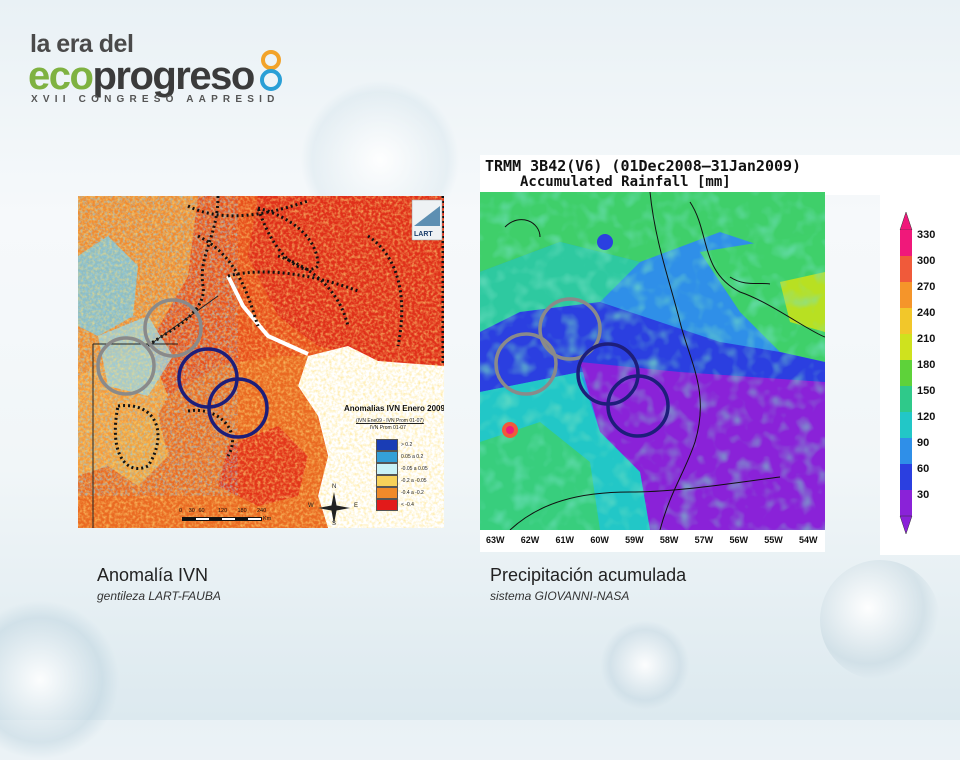 This screenshot has width=960, height=760. I want to click on ivn-legend-item: < -0.4, so click(395, 503).